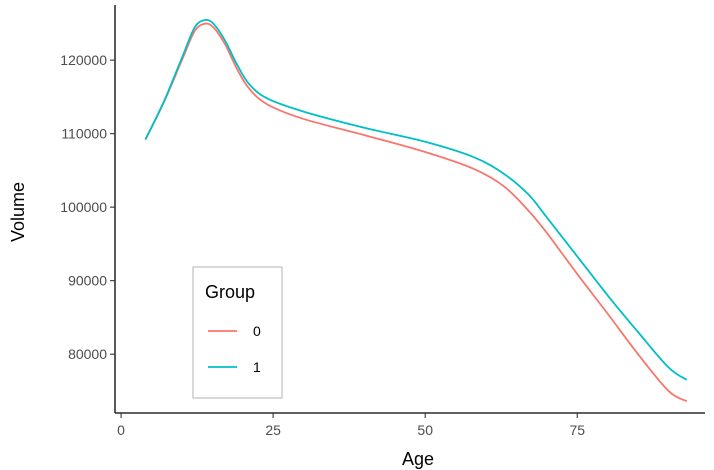  Describe the element at coordinates (425, 430) in the screenshot. I see `x-tick-label: 50` at that location.